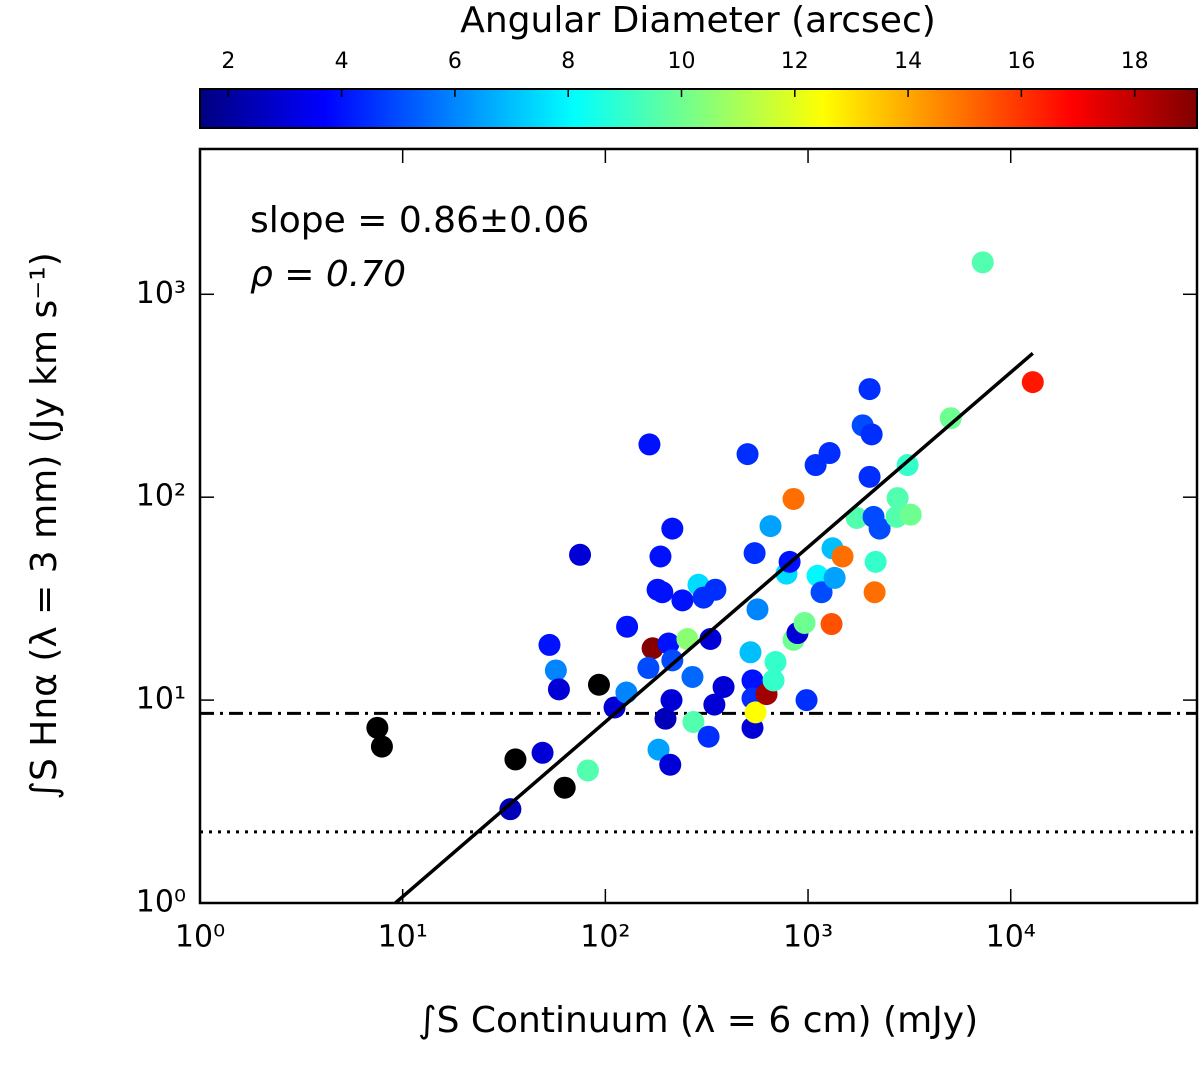 This screenshot has height=1072, width=1200. Describe the element at coordinates (403, 937) in the screenshot. I see `x-tick-label: 10¹` at that location.